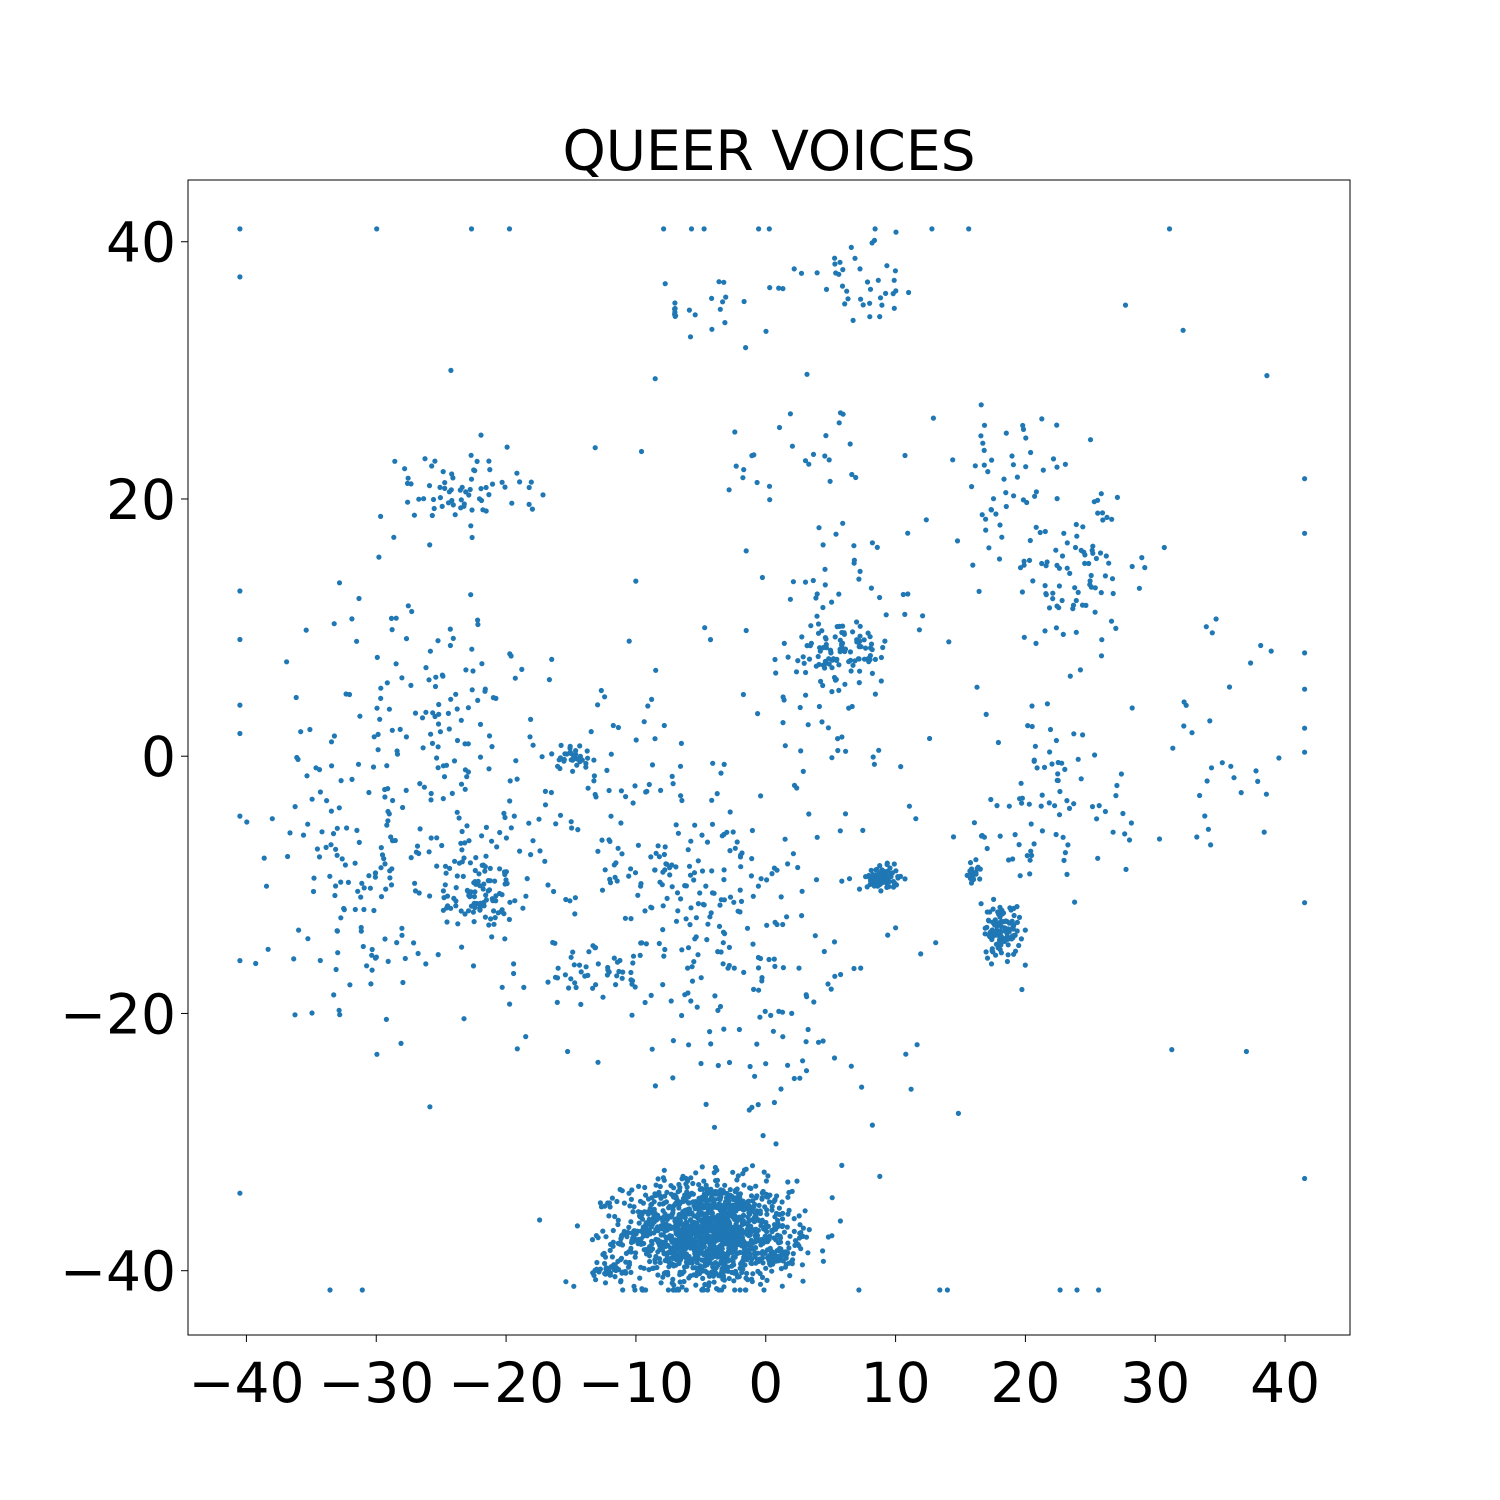  I want to click on x-tick-label: 30, so click(1155, 1383).